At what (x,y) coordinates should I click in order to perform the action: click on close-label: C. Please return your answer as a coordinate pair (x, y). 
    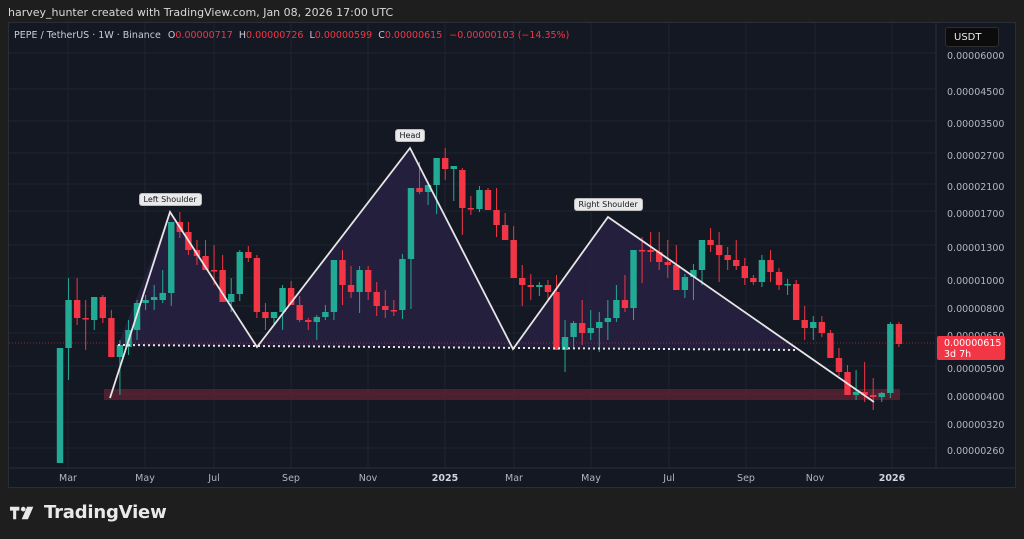
    Looking at the image, I should click on (381, 35).